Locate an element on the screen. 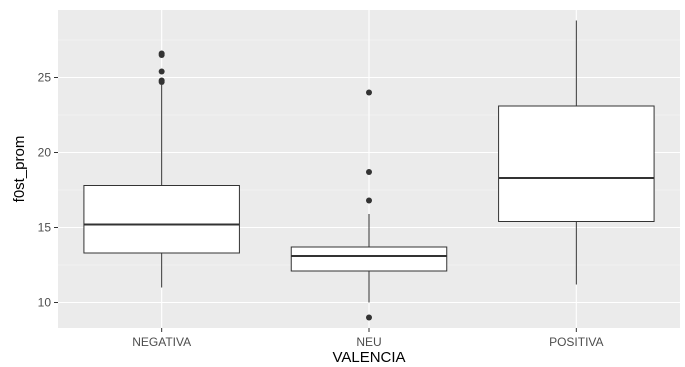 This screenshot has height=367, width=685. y-axis-title: f0st_prom is located at coordinates (19, 169).